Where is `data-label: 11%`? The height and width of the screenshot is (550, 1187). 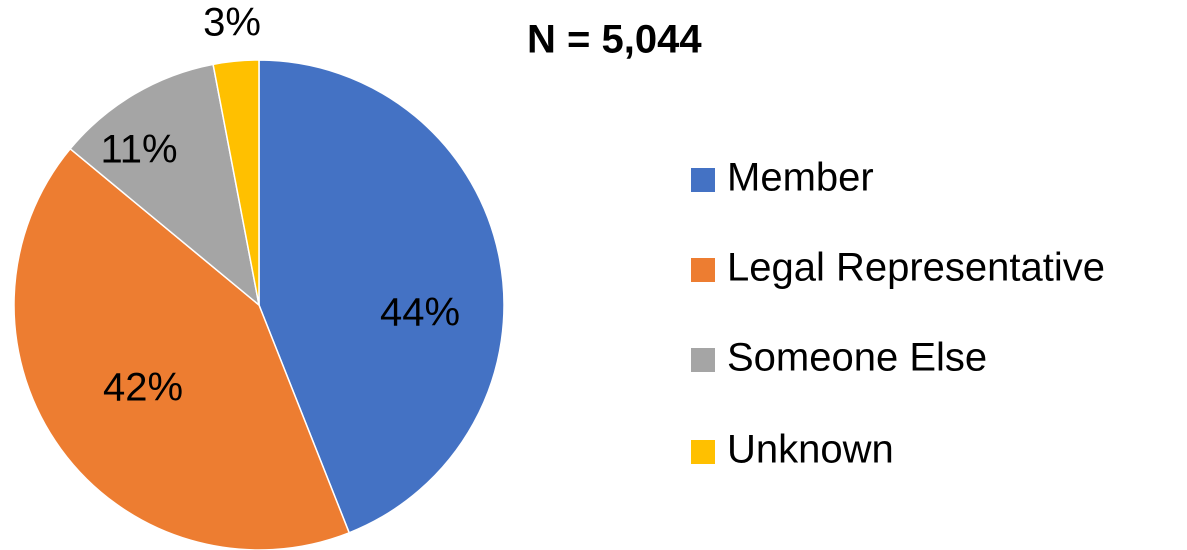
data-label: 11% is located at coordinates (138, 150).